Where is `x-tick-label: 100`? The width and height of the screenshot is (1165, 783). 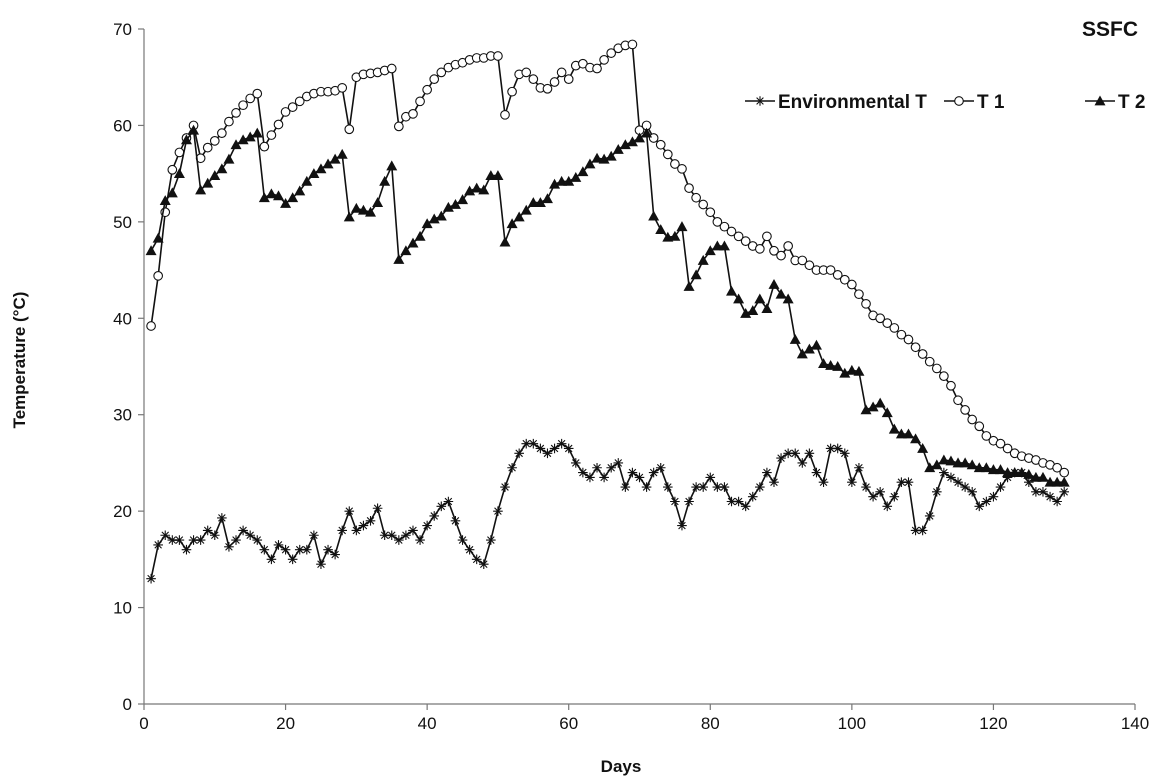 x-tick-label: 100 is located at coordinates (852, 723).